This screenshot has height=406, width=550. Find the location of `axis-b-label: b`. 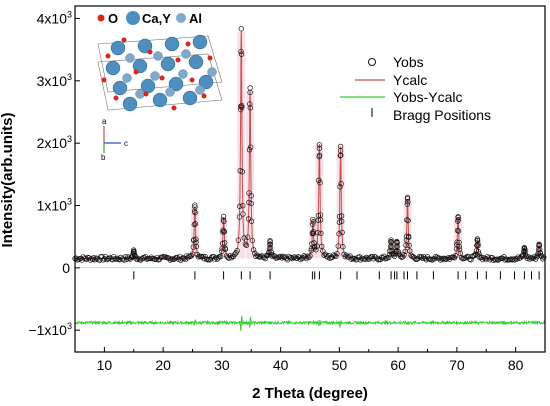

axis-b-label: b is located at coordinates (103, 157).